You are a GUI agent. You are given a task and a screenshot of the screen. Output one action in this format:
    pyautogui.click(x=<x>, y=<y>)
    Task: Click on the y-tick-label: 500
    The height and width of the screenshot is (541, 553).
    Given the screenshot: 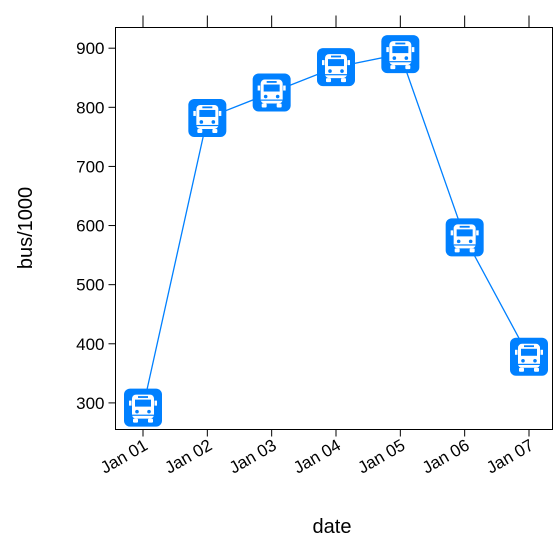 What is the action you would take?
    pyautogui.click(x=90, y=285)
    